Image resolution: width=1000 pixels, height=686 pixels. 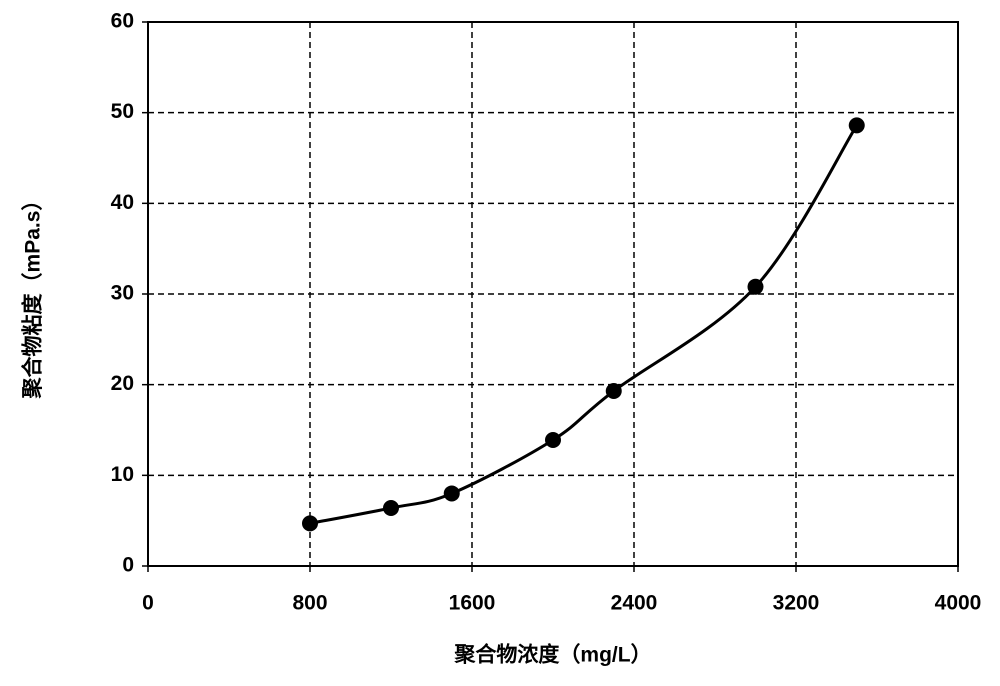 I want to click on y-tick-label: 50, so click(x=122, y=111).